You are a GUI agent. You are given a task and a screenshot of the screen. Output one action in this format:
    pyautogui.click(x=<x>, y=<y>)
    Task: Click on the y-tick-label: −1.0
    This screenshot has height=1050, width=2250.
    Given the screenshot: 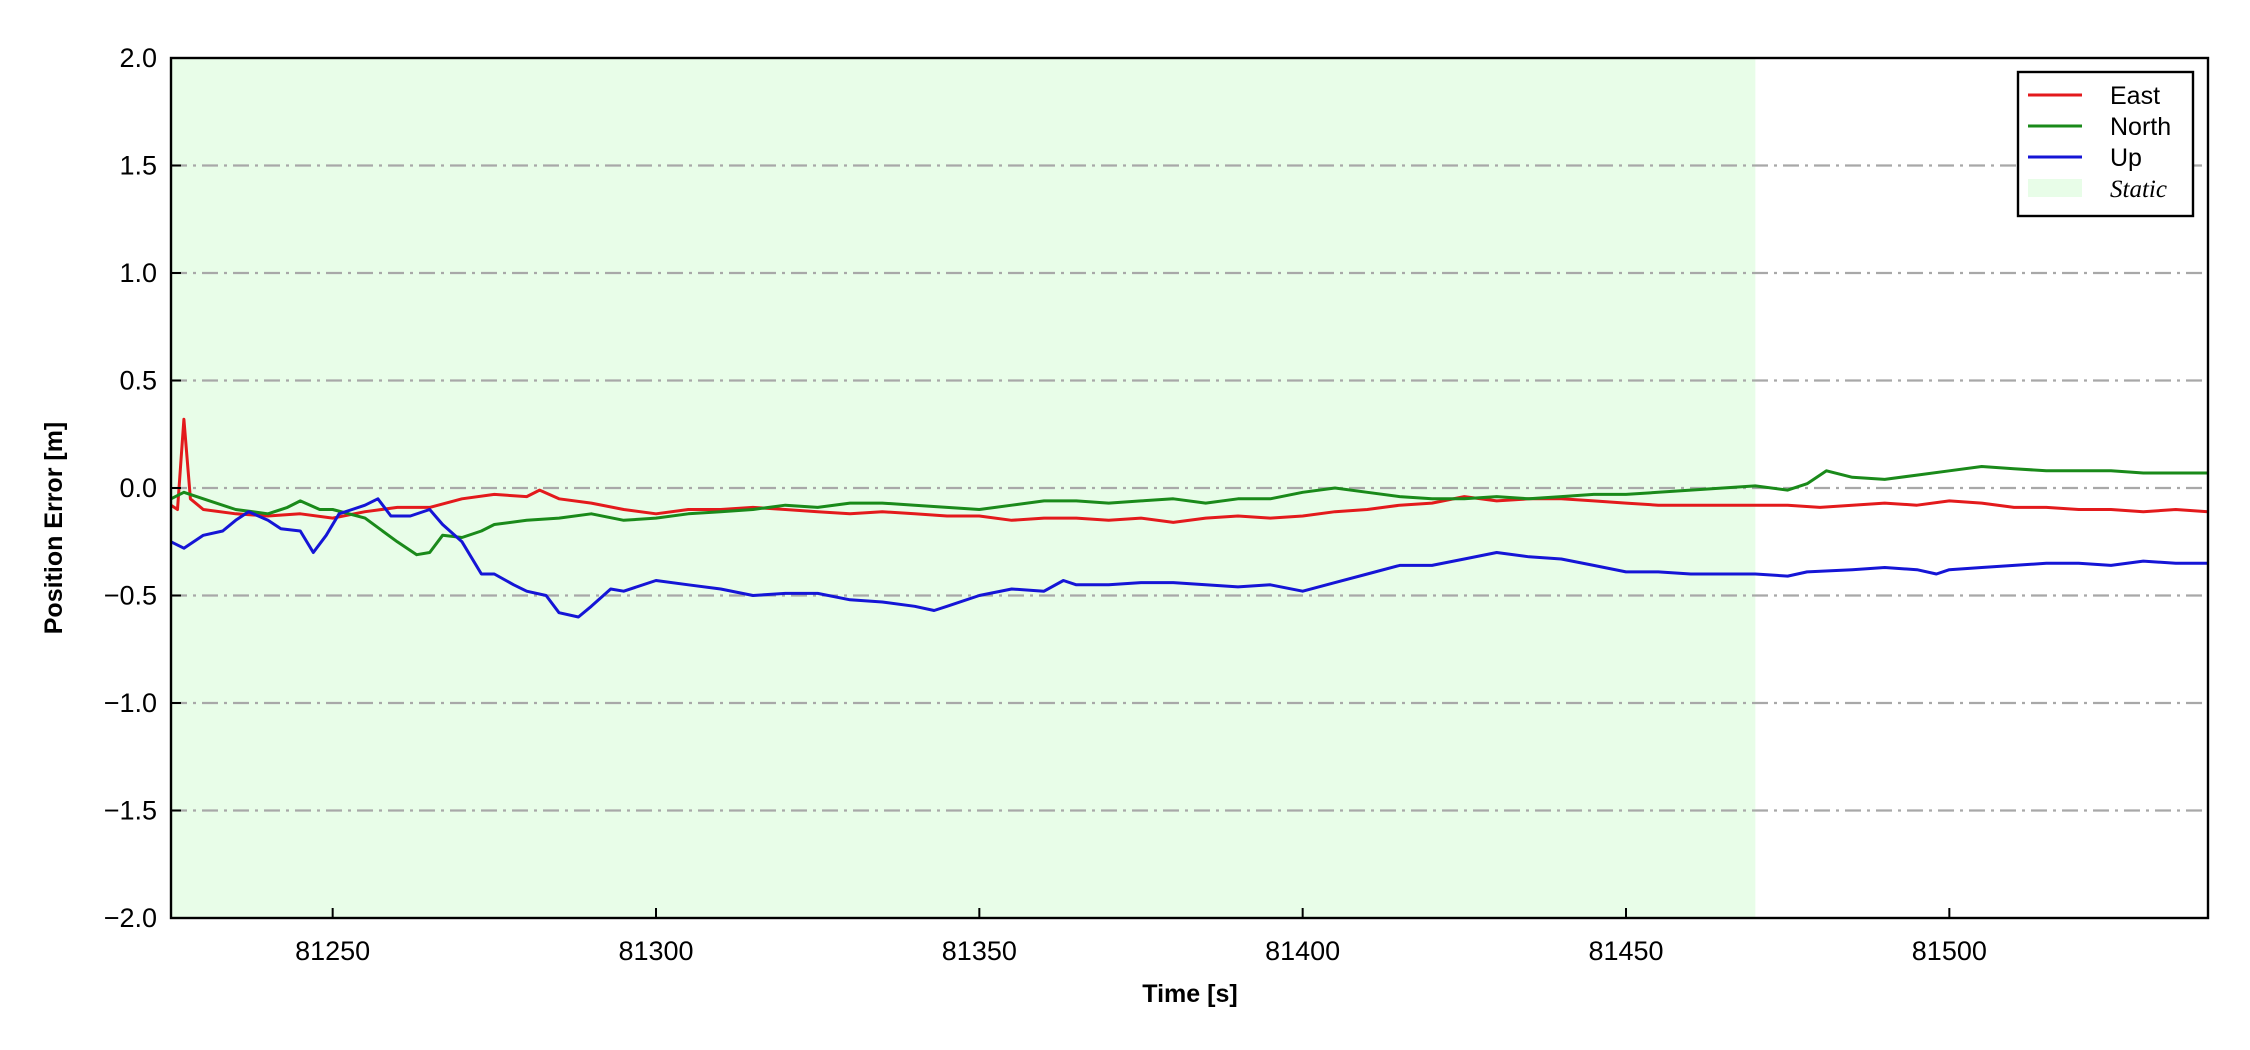 What is the action you would take?
    pyautogui.click(x=130, y=703)
    